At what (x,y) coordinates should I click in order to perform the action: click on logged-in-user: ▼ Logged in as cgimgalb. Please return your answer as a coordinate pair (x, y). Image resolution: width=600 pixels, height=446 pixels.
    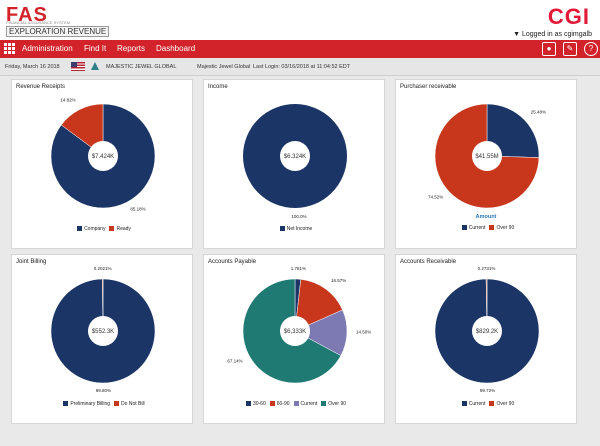
    Looking at the image, I should click on (552, 34).